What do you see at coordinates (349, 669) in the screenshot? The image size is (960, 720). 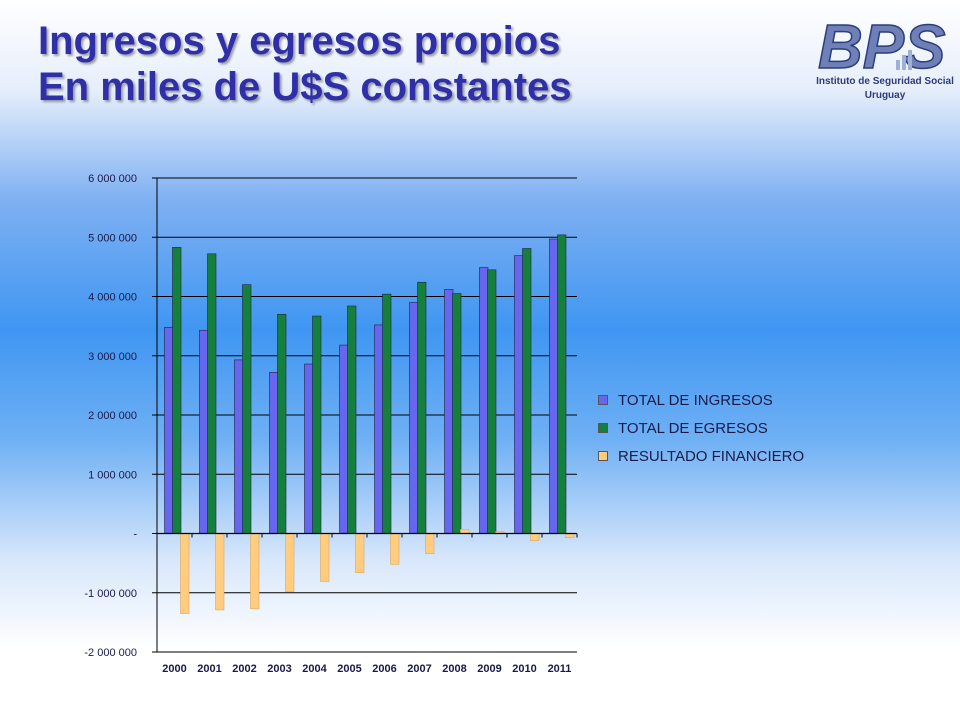 I see `x-tick-label: 2005` at bounding box center [349, 669].